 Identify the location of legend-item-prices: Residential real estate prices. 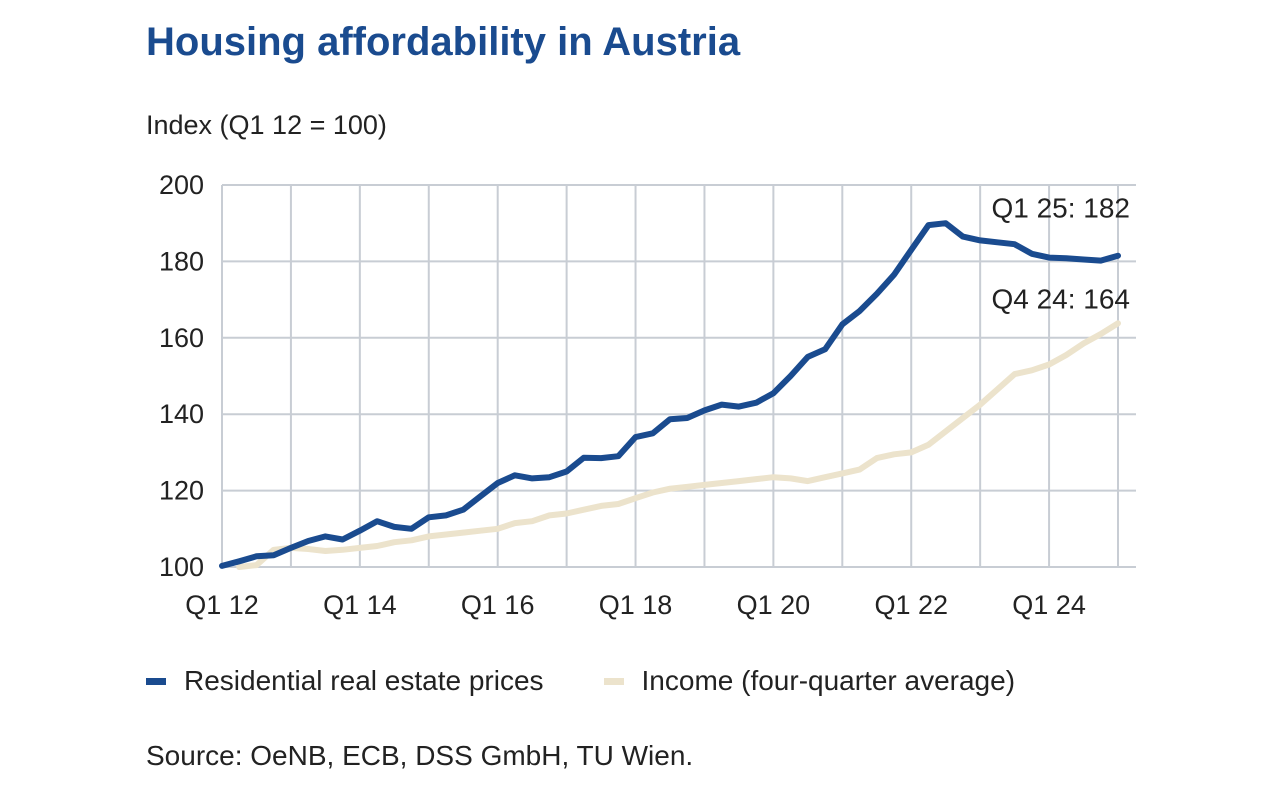
(345, 681).